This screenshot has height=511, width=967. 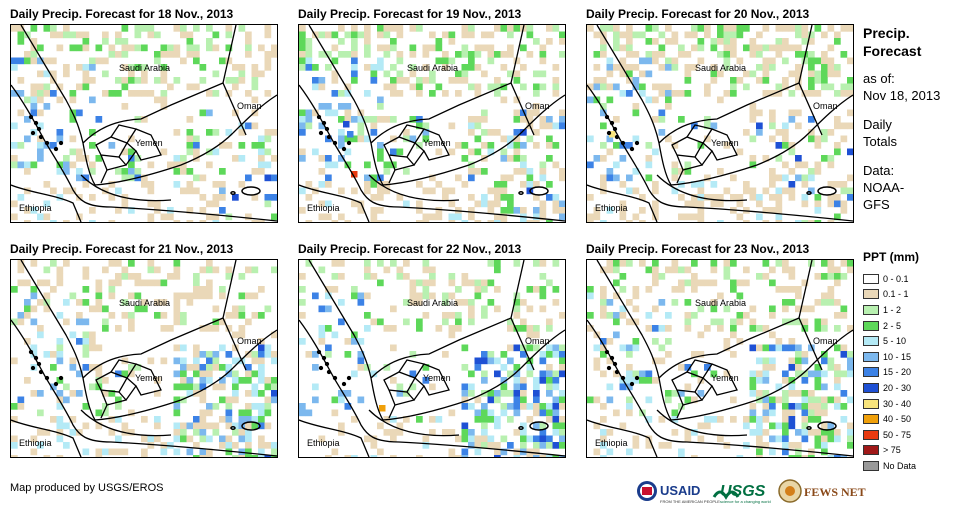 What do you see at coordinates (886, 33) in the screenshot?
I see `side-title-line1: Precip.` at bounding box center [886, 33].